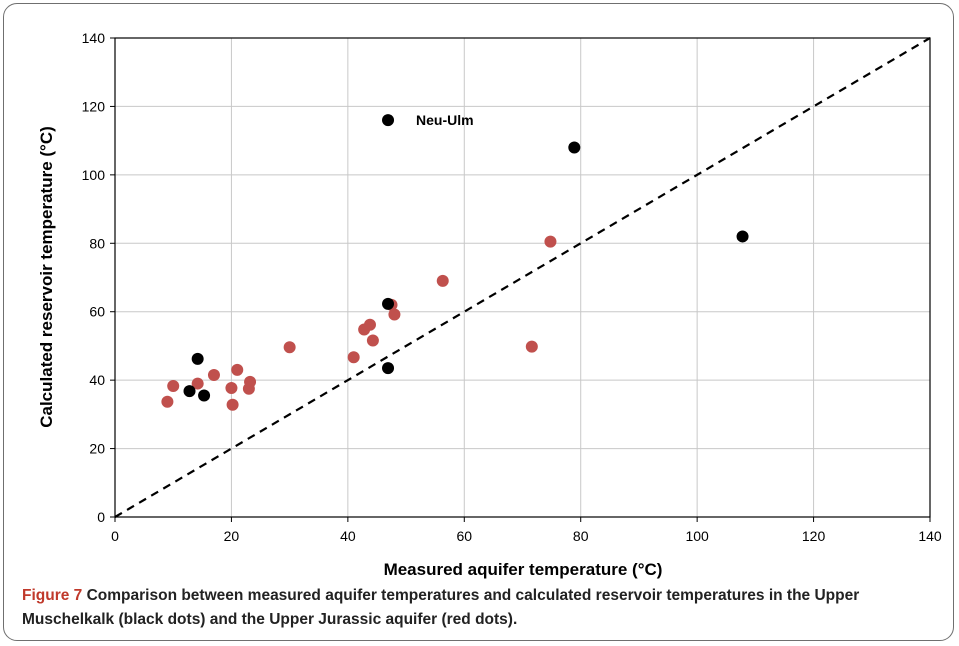  What do you see at coordinates (97, 312) in the screenshot?
I see `y-tick-label-3: 60` at bounding box center [97, 312].